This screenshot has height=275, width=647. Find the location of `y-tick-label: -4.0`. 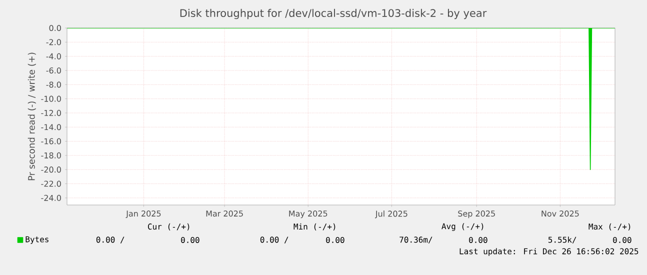

y-tick-label: -4.0 is located at coordinates (53, 56).